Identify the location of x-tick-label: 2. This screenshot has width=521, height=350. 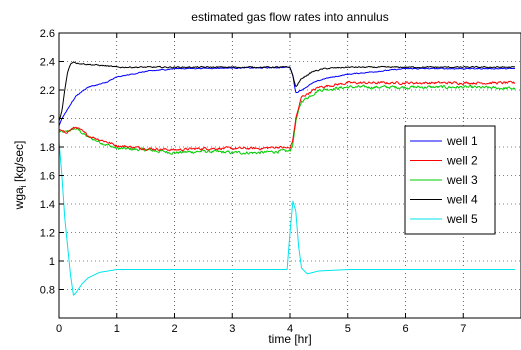
(174, 329).